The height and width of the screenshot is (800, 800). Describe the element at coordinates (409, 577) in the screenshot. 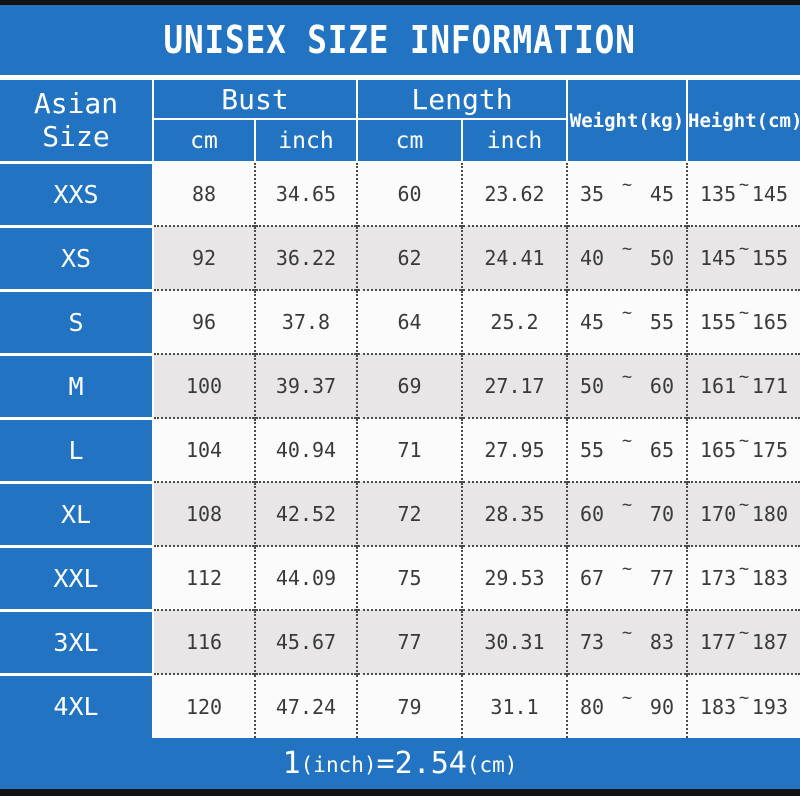

I see `length-cm-cell: 75` at that location.